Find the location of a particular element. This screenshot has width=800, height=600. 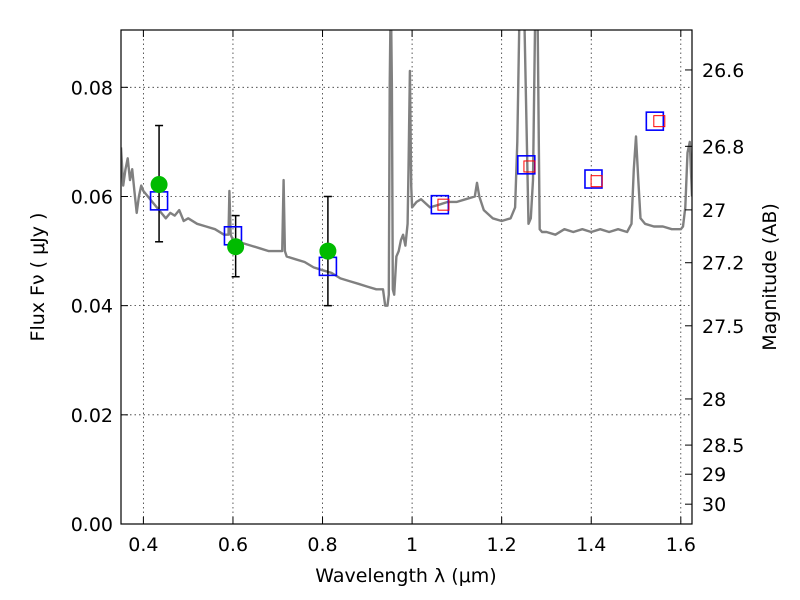

y-axis-label: Flux Fν ( μJy ) is located at coordinates (38, 277).